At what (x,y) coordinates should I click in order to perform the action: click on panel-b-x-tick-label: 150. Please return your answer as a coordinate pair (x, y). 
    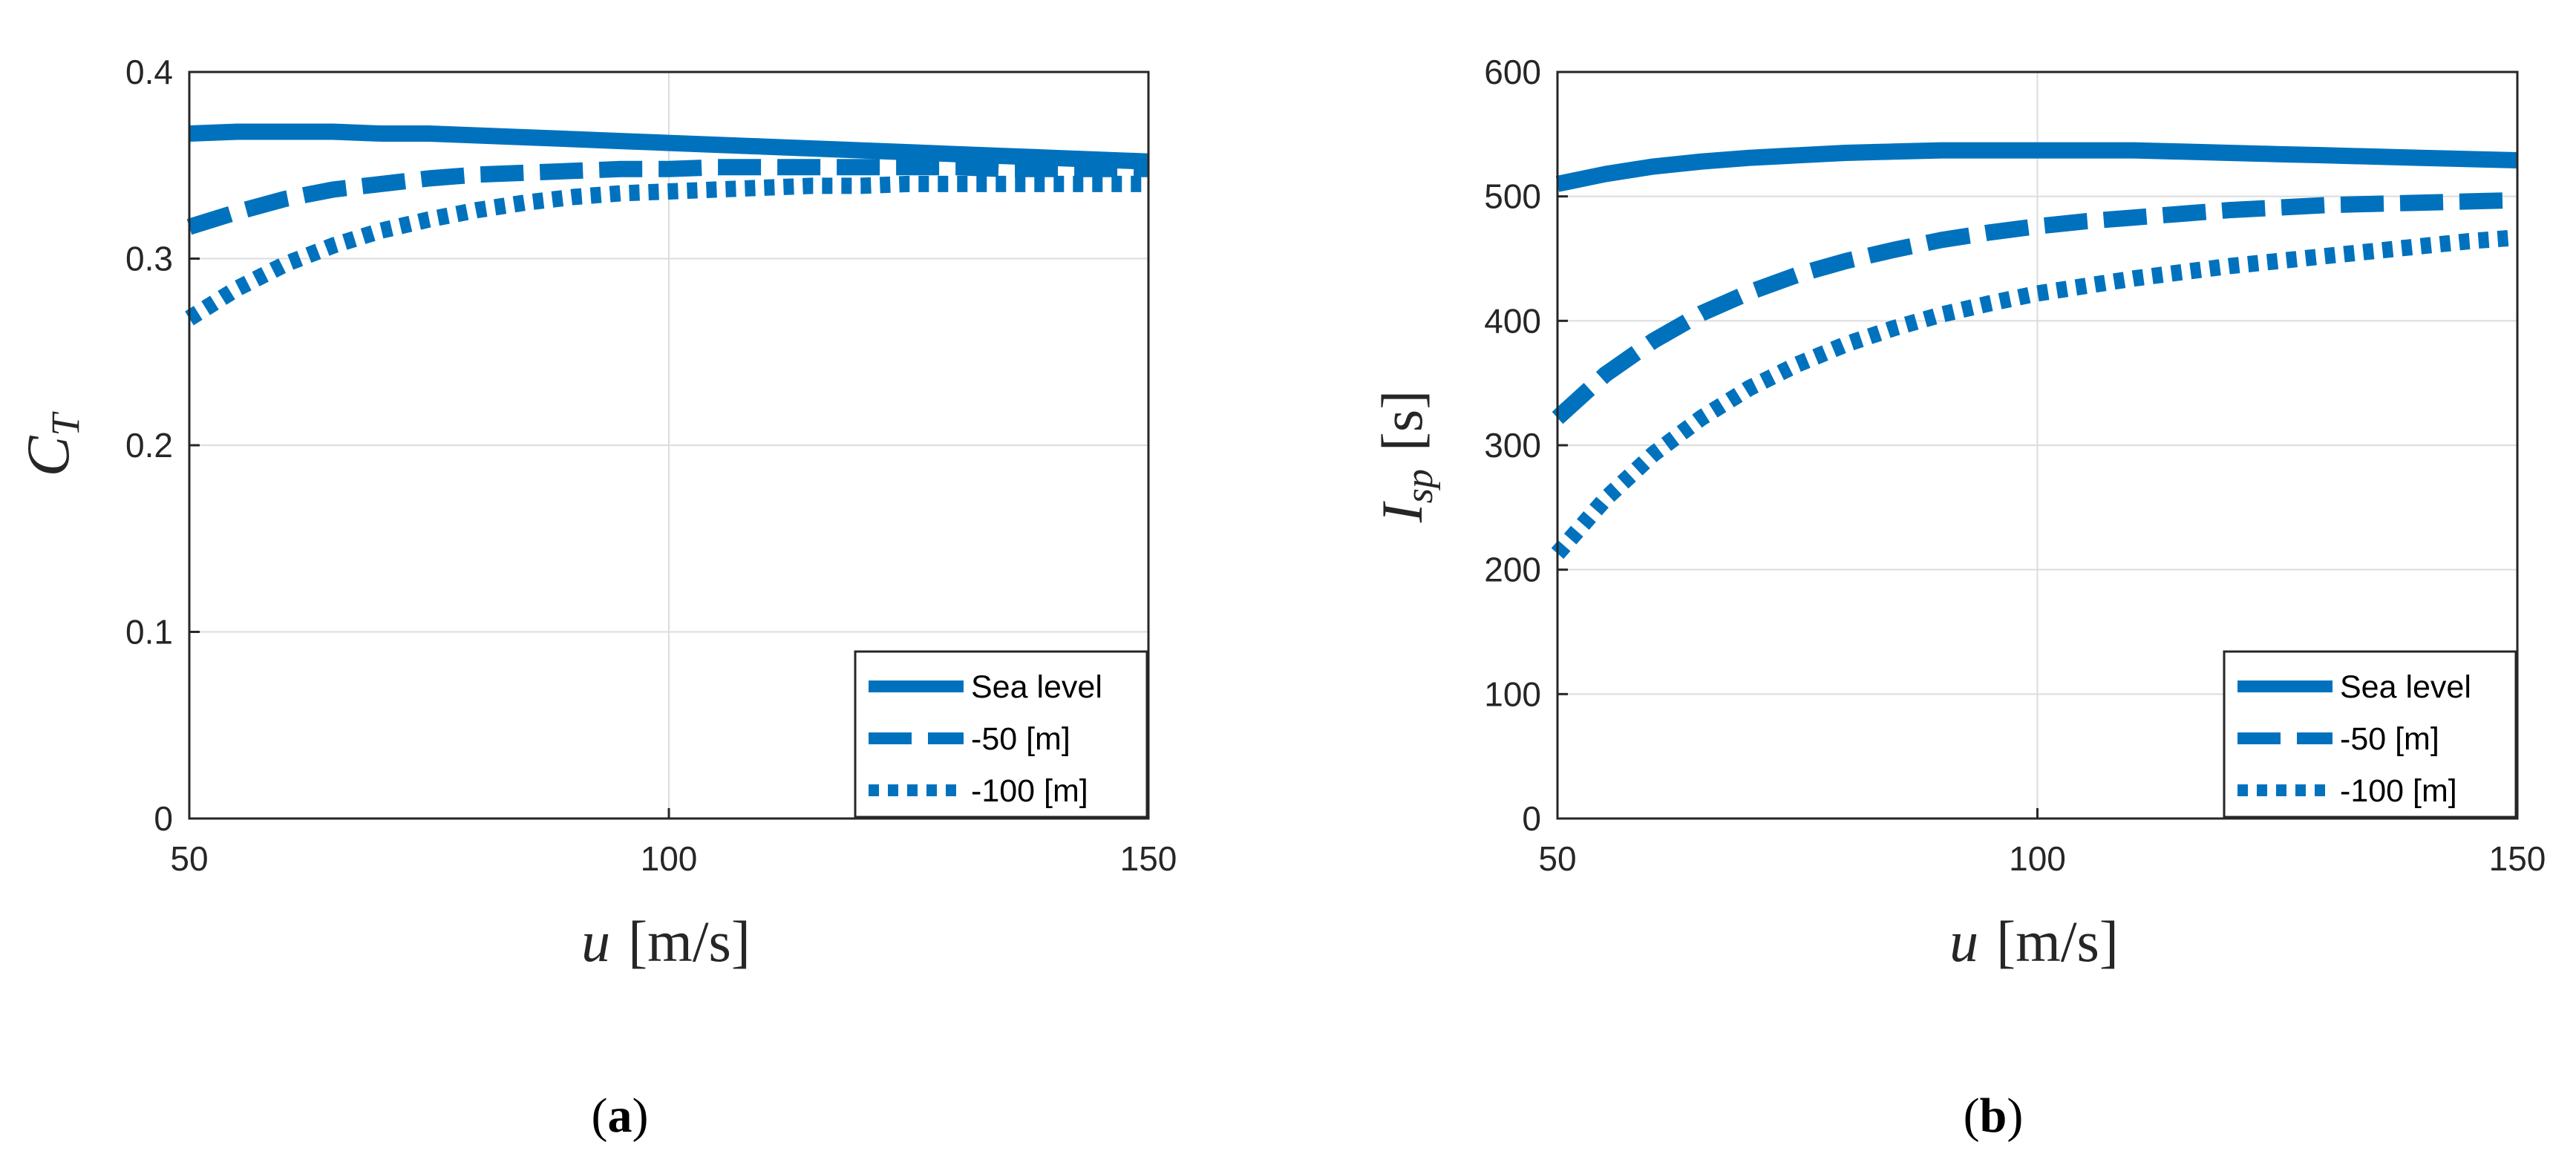
    Looking at the image, I should click on (2518, 858).